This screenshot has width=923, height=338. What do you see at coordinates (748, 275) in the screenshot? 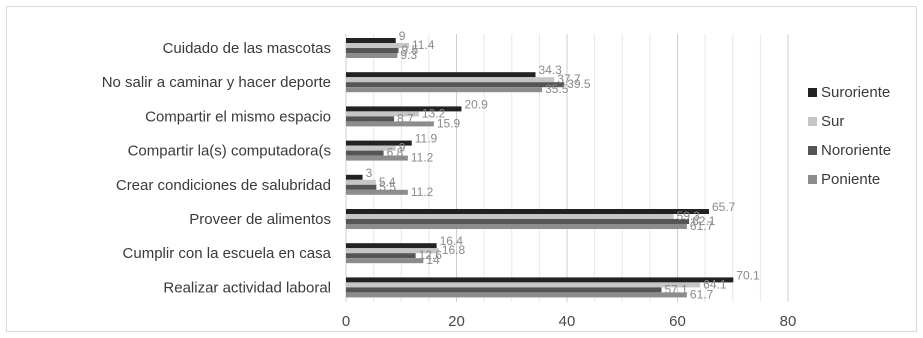
I see `data-label: 70.1` at bounding box center [748, 275].